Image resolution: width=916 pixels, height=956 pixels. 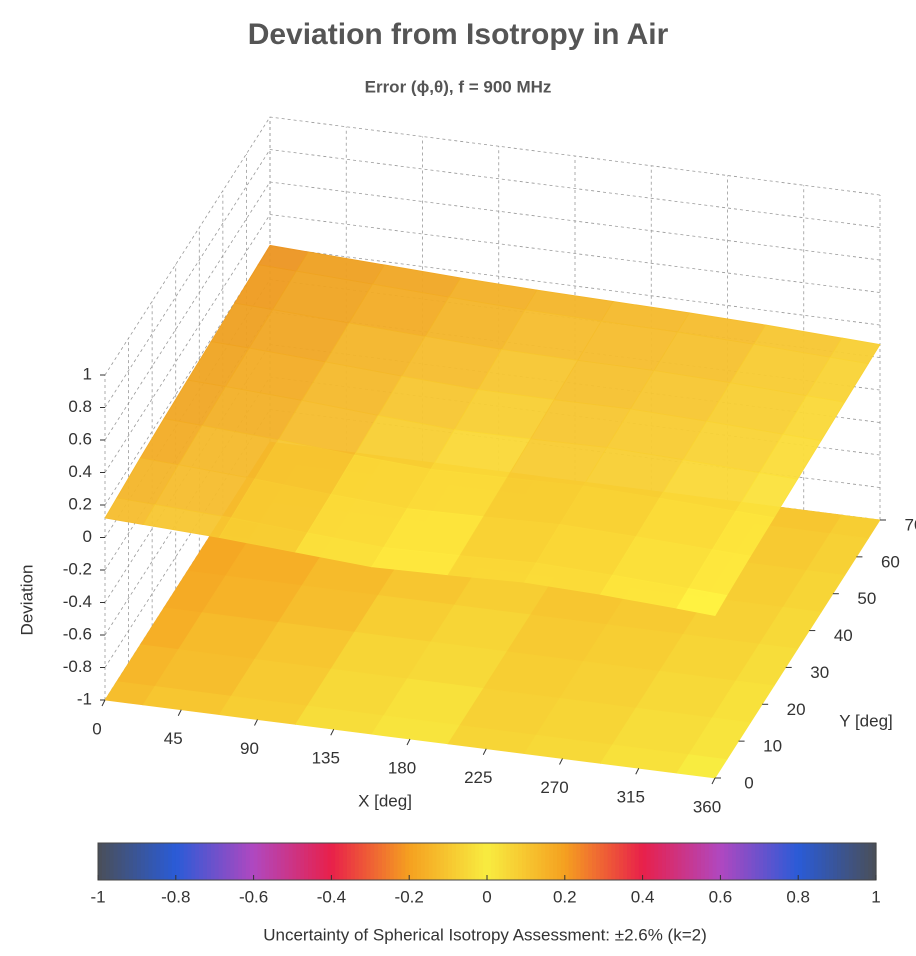 I want to click on y-tick-label: 50, so click(x=866, y=598).